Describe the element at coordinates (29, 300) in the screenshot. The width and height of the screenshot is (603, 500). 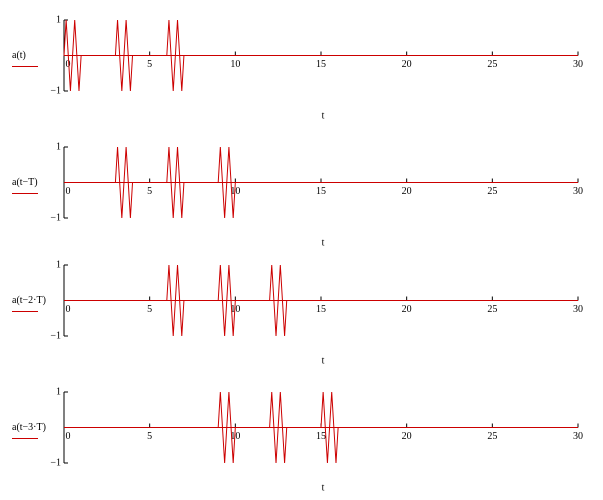
I see `legend-label: a(t−2·T)` at that location.